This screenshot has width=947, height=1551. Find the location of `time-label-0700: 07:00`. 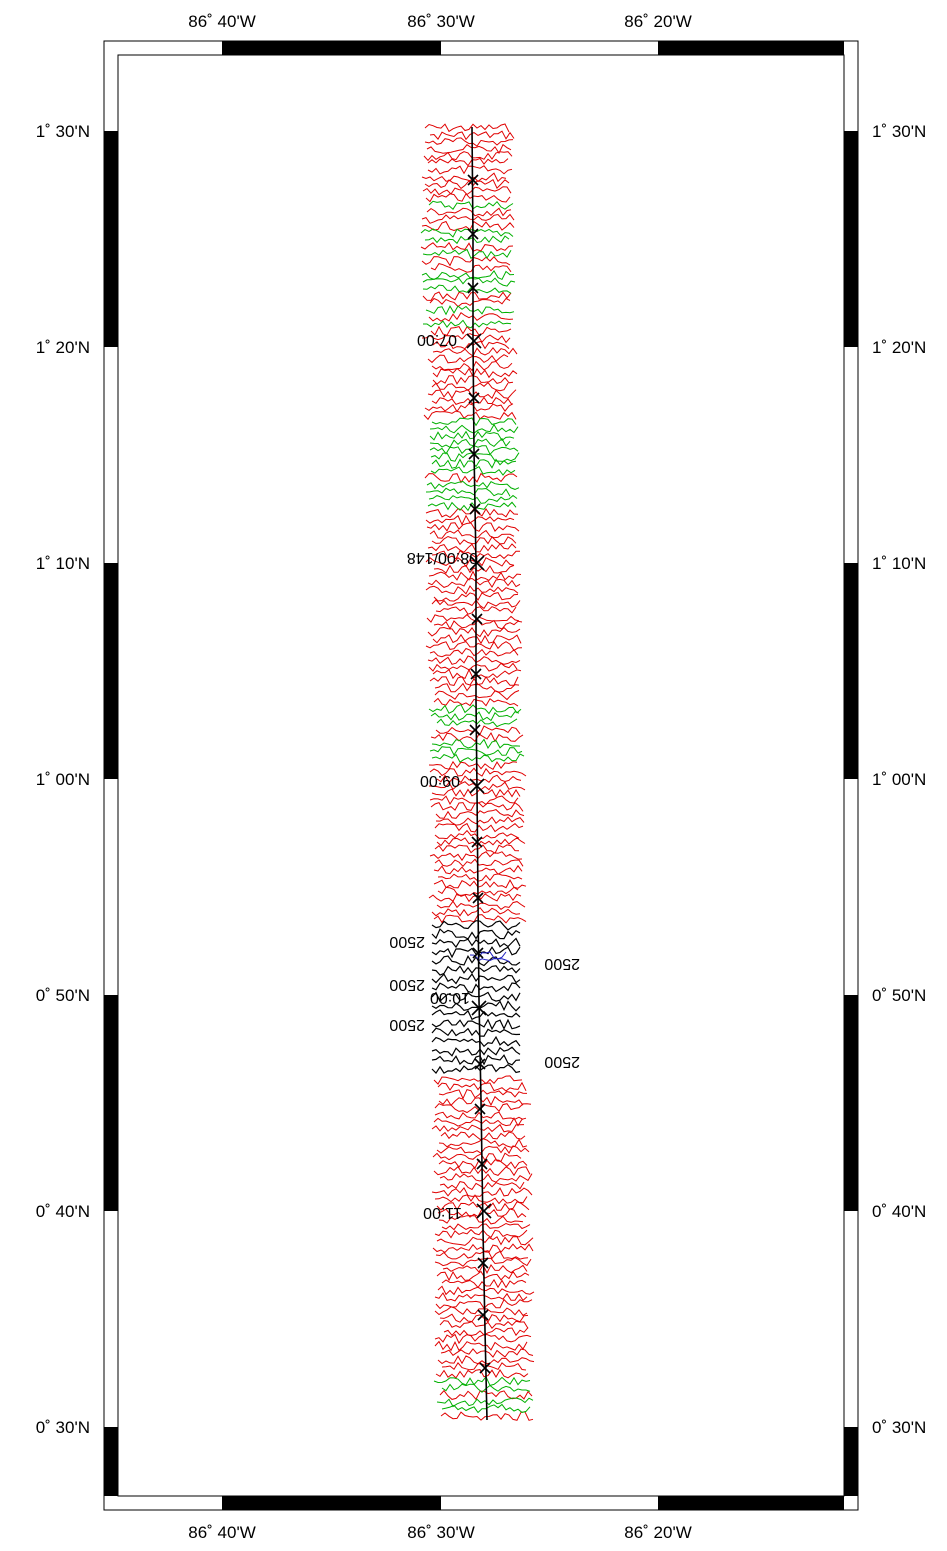

time-label-0700: 07:00 is located at coordinates (437, 339).